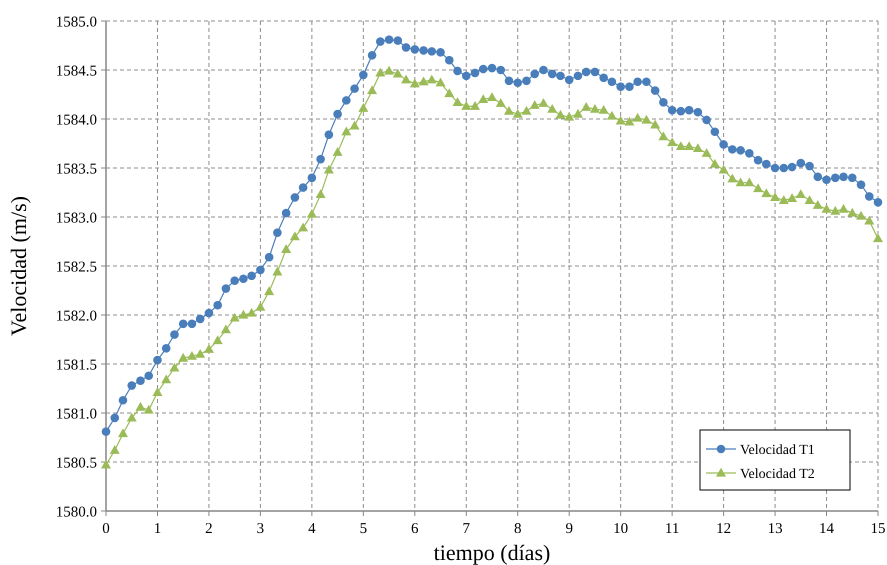  What do you see at coordinates (620, 529) in the screenshot?
I see `x-tick-label: 10` at bounding box center [620, 529].